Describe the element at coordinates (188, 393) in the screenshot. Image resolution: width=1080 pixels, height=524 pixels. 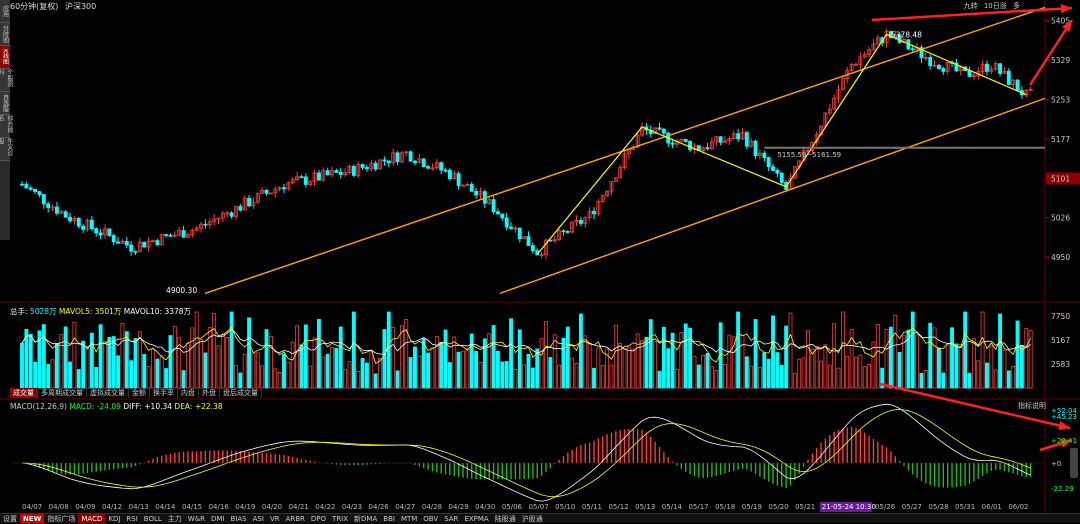
I see `vol-tab-inner: 内盘` at that location.